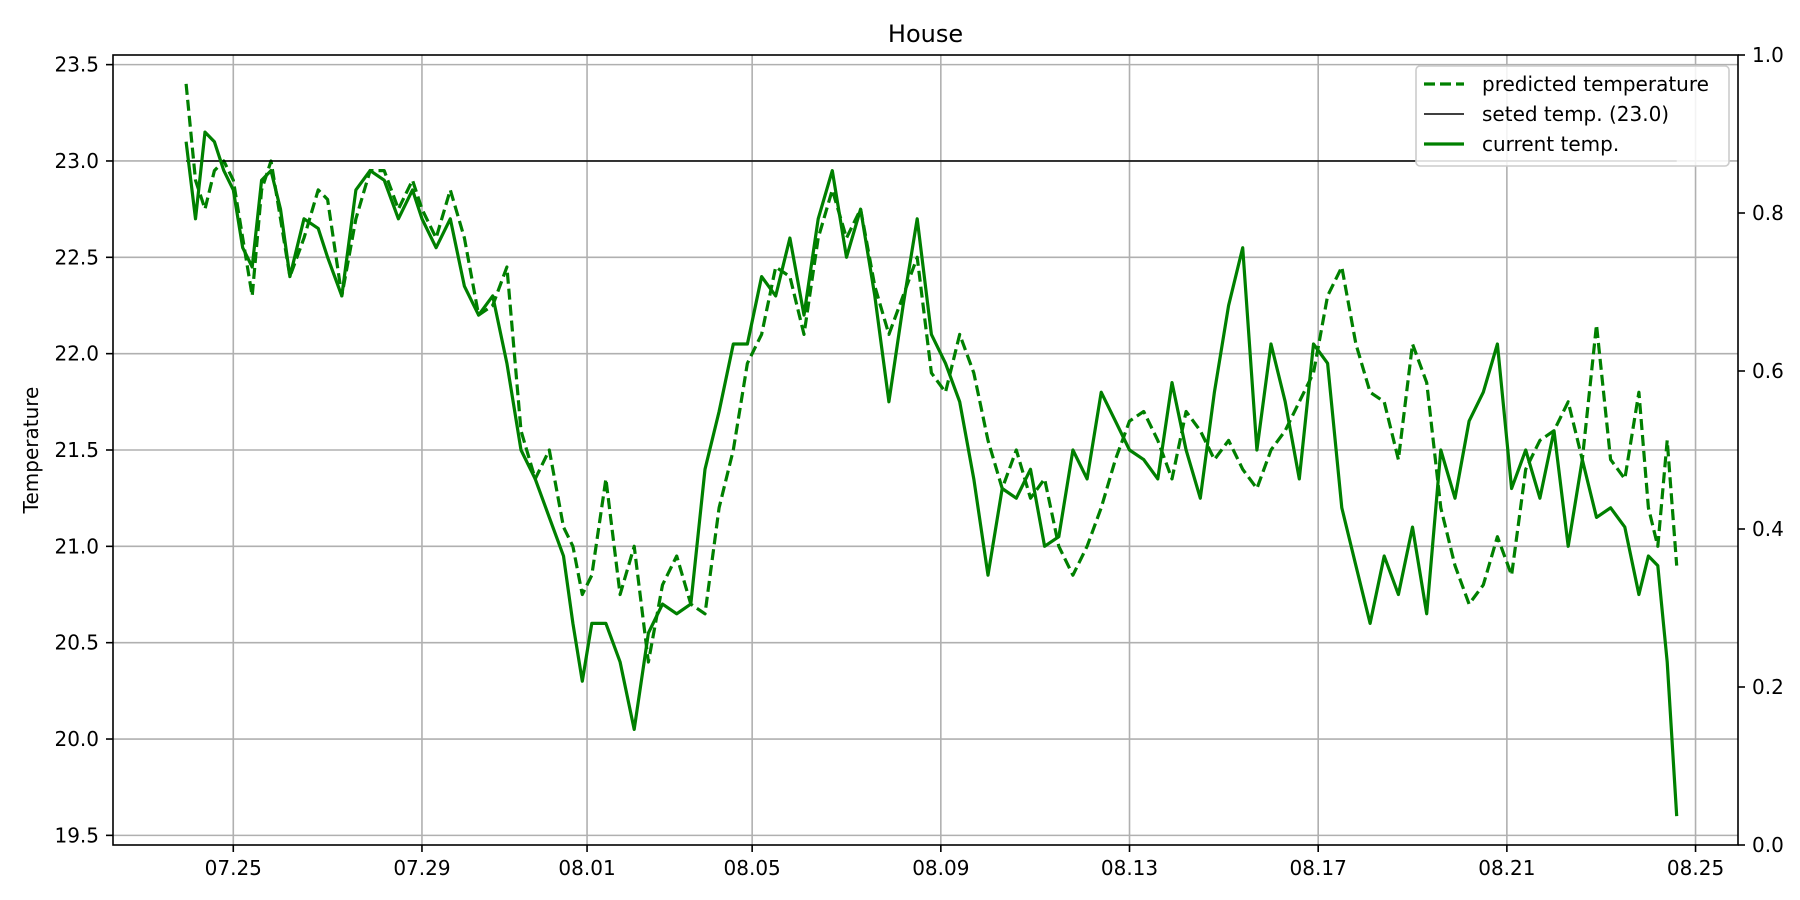  I want to click on legend-label: predicted temperature, so click(1595, 84).